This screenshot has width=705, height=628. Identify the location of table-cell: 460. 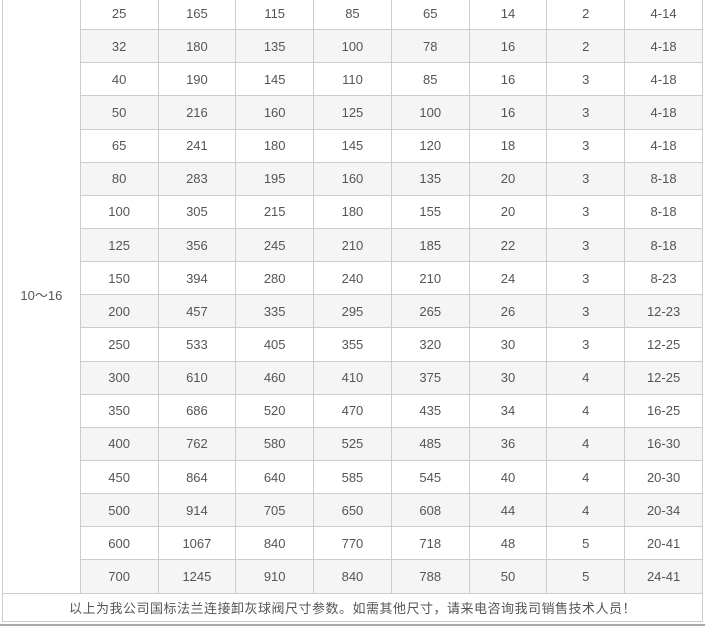
(275, 377).